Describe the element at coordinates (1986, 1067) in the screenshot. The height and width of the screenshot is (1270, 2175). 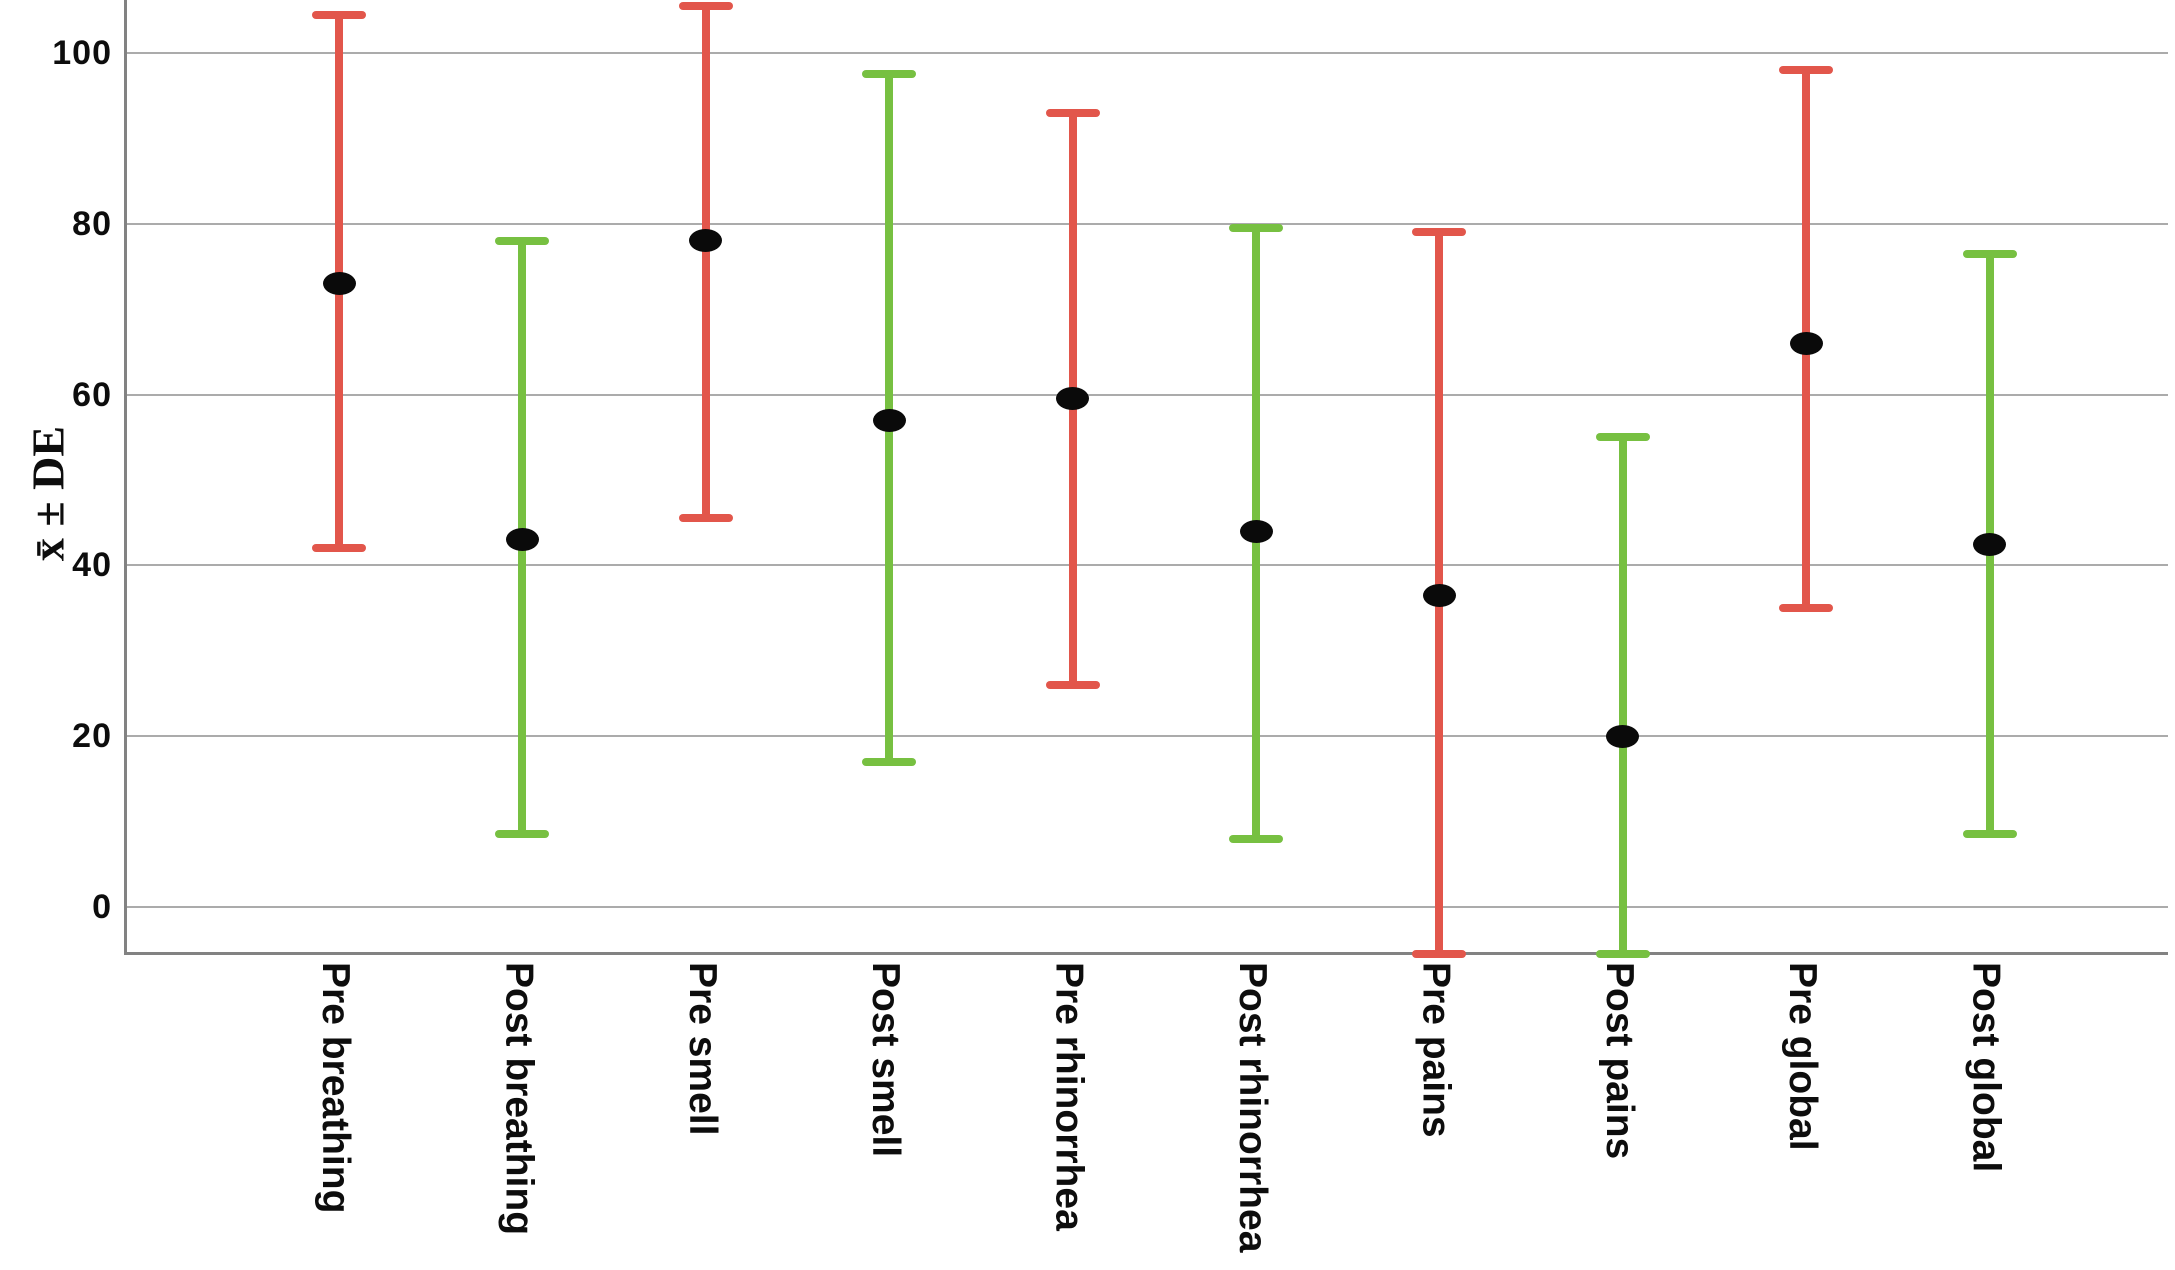
I see `x-tick-label: Post global` at that location.